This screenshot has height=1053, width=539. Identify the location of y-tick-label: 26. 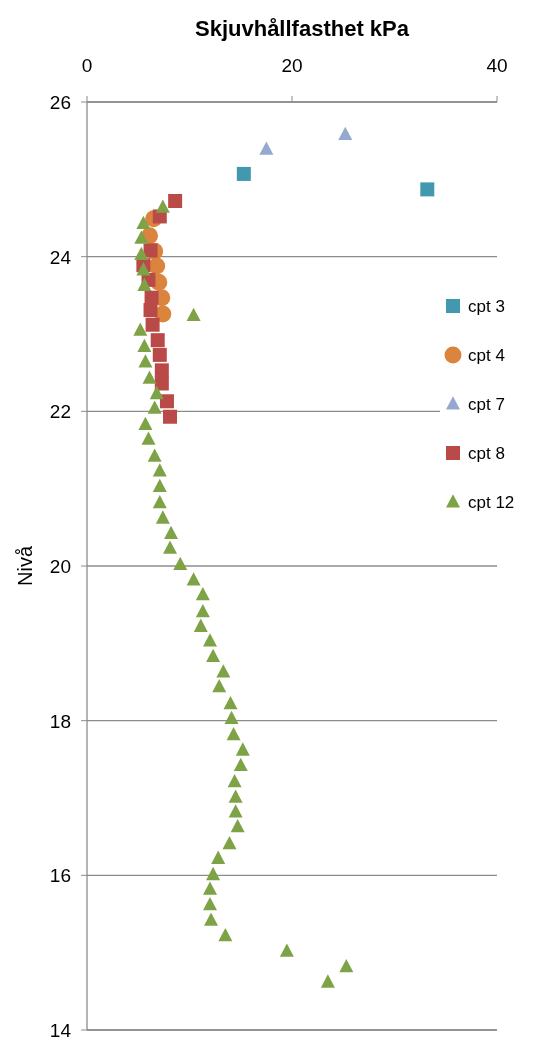
(60, 102).